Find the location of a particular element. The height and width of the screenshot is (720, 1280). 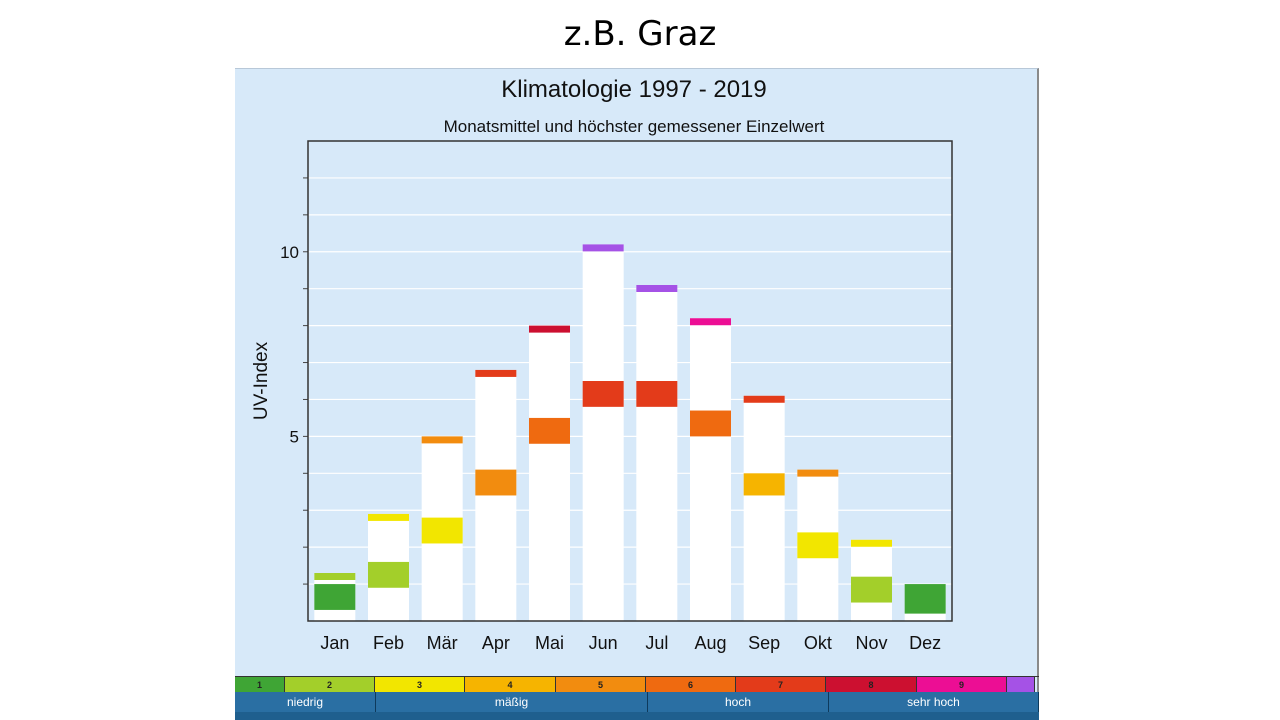

x-tick-label: Nov is located at coordinates (871, 643).